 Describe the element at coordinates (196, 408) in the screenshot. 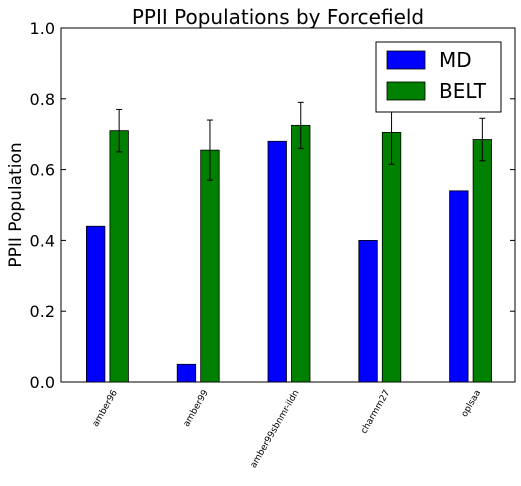

I see `x-tick-label: amber99` at that location.